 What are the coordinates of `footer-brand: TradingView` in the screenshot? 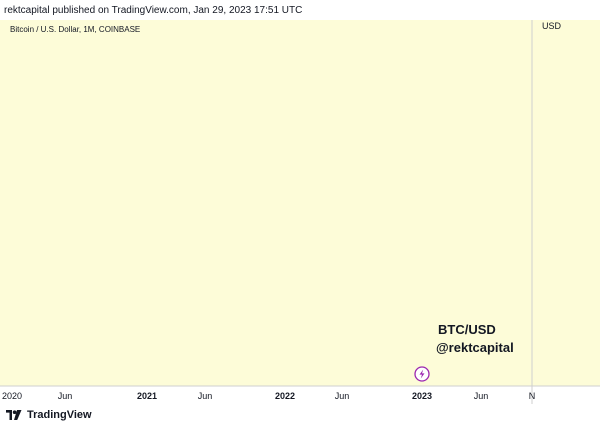 It's located at (59, 415).